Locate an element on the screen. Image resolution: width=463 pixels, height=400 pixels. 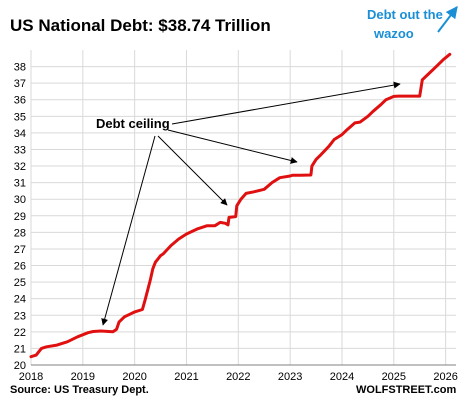
y-tick-label: 20 is located at coordinates (20, 366).